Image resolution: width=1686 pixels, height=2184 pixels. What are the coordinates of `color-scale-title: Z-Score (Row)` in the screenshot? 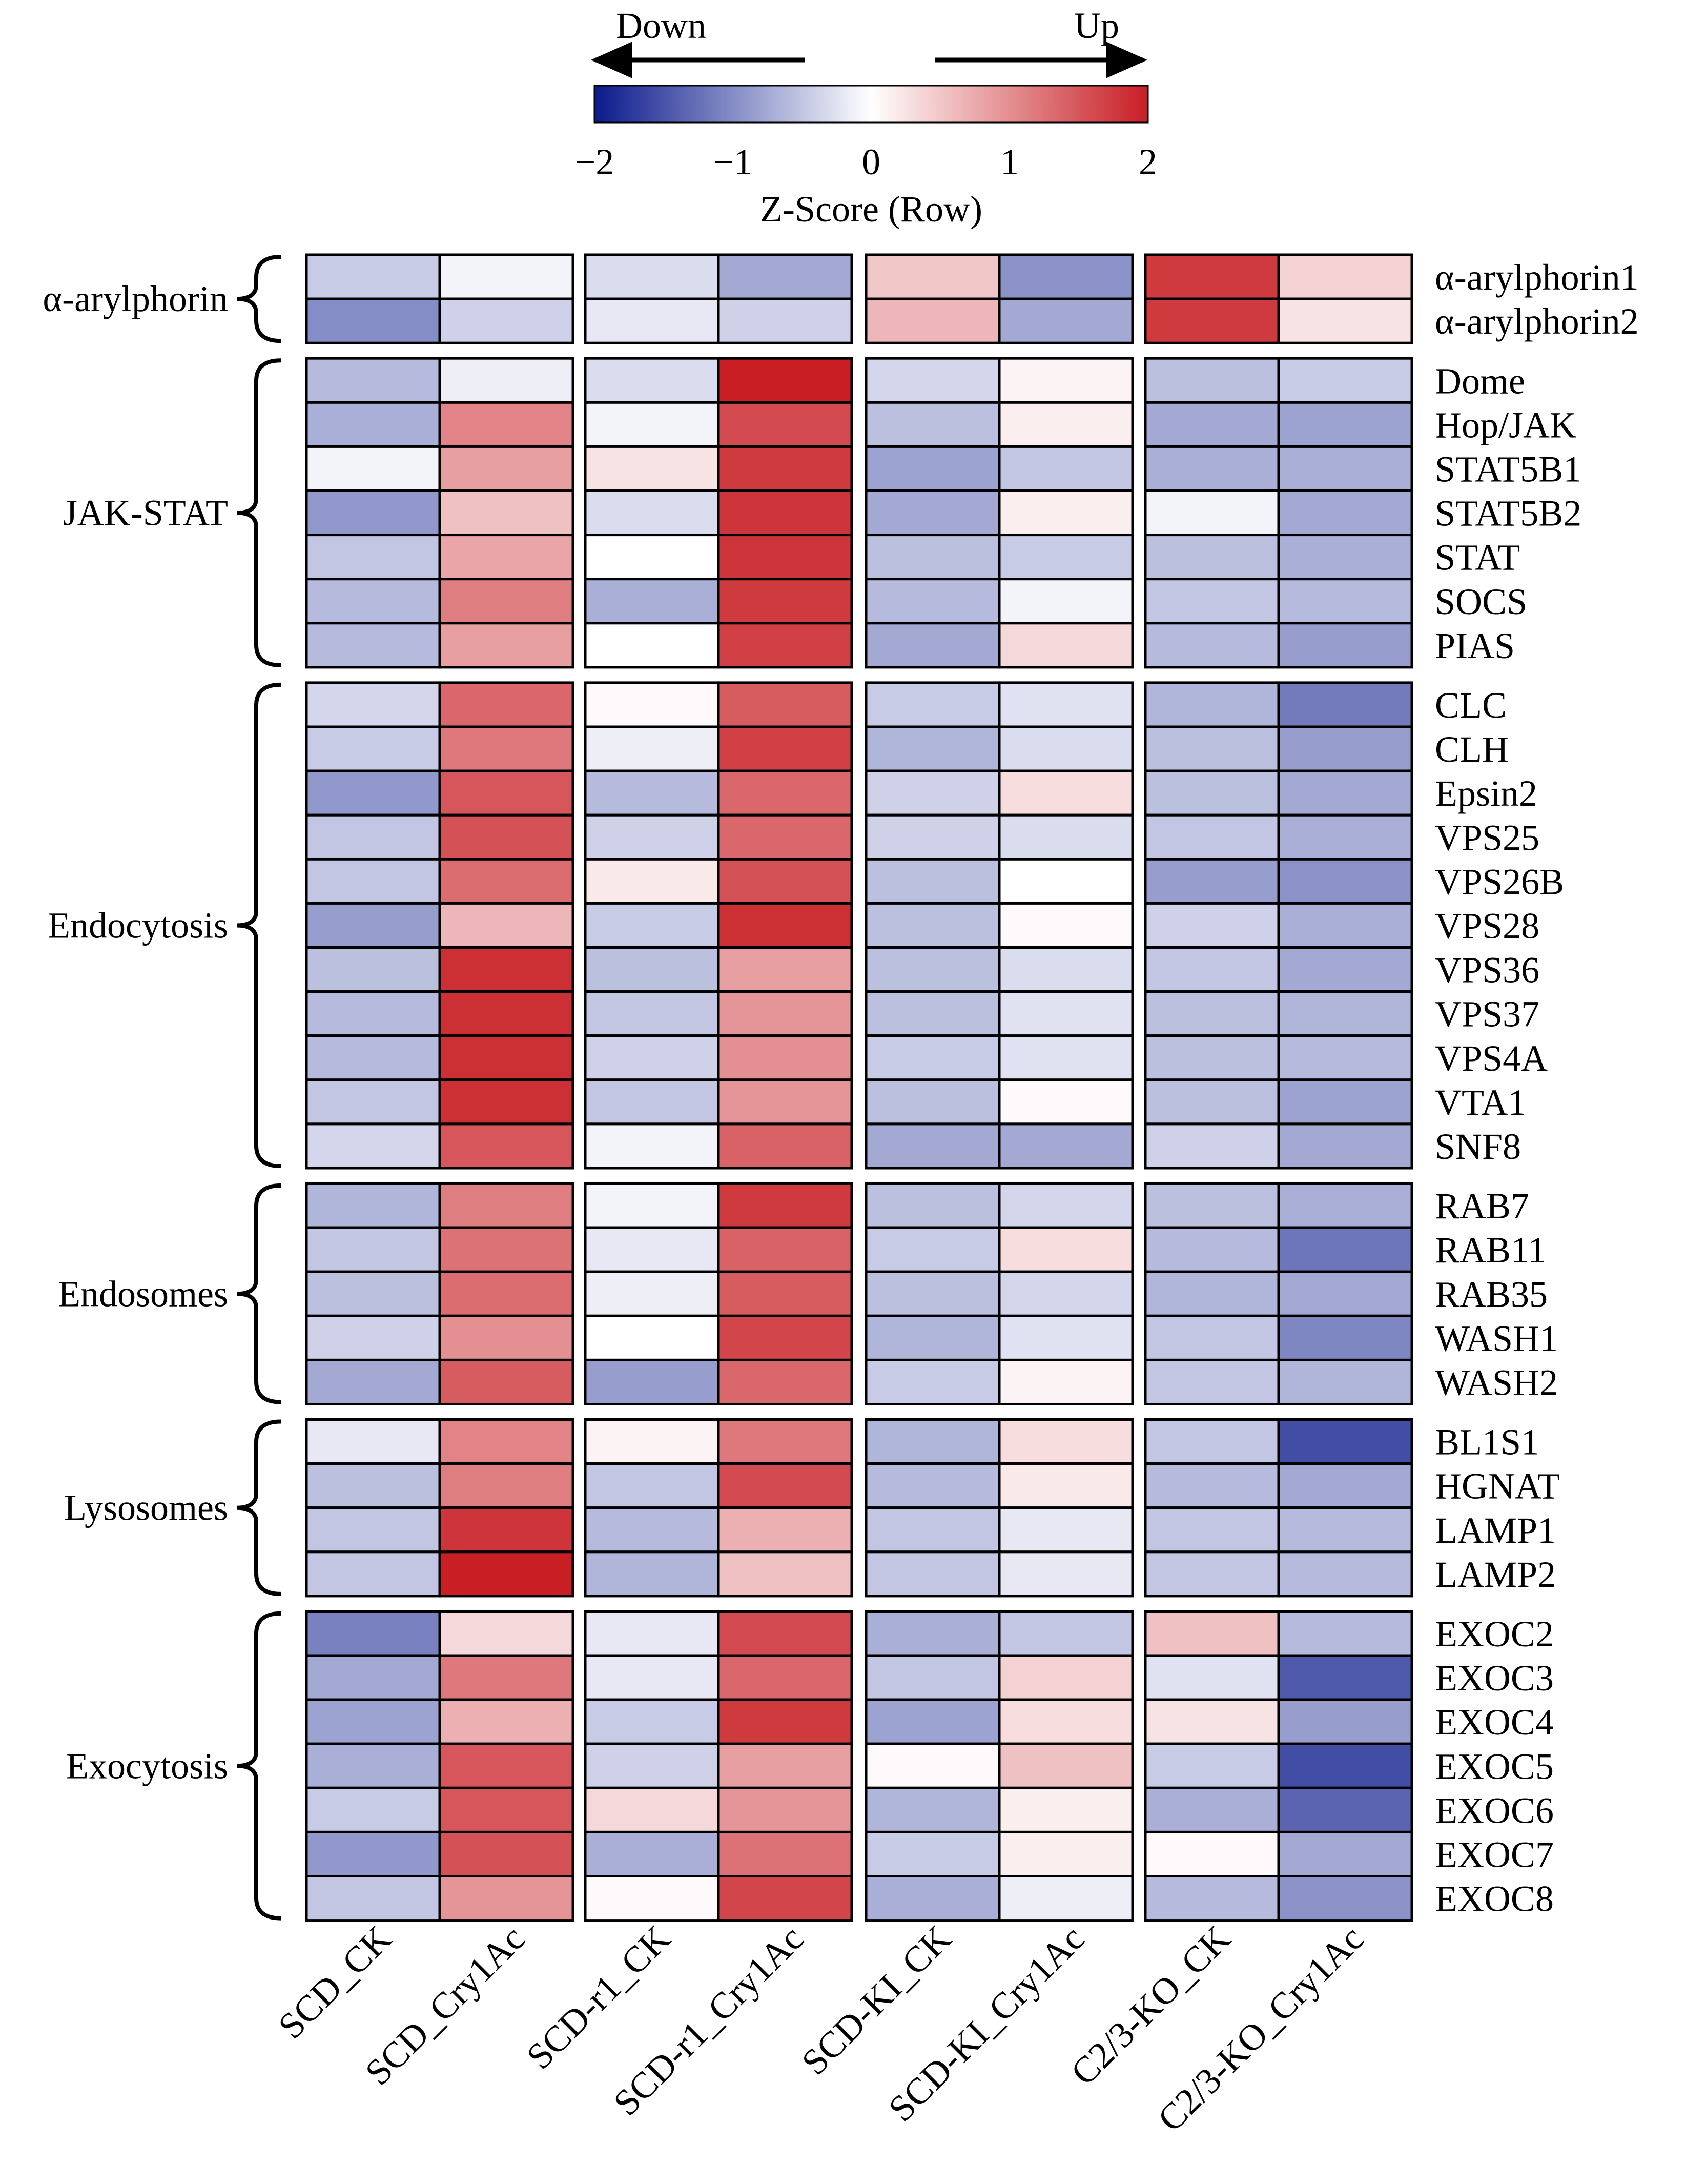 It's located at (871, 209).